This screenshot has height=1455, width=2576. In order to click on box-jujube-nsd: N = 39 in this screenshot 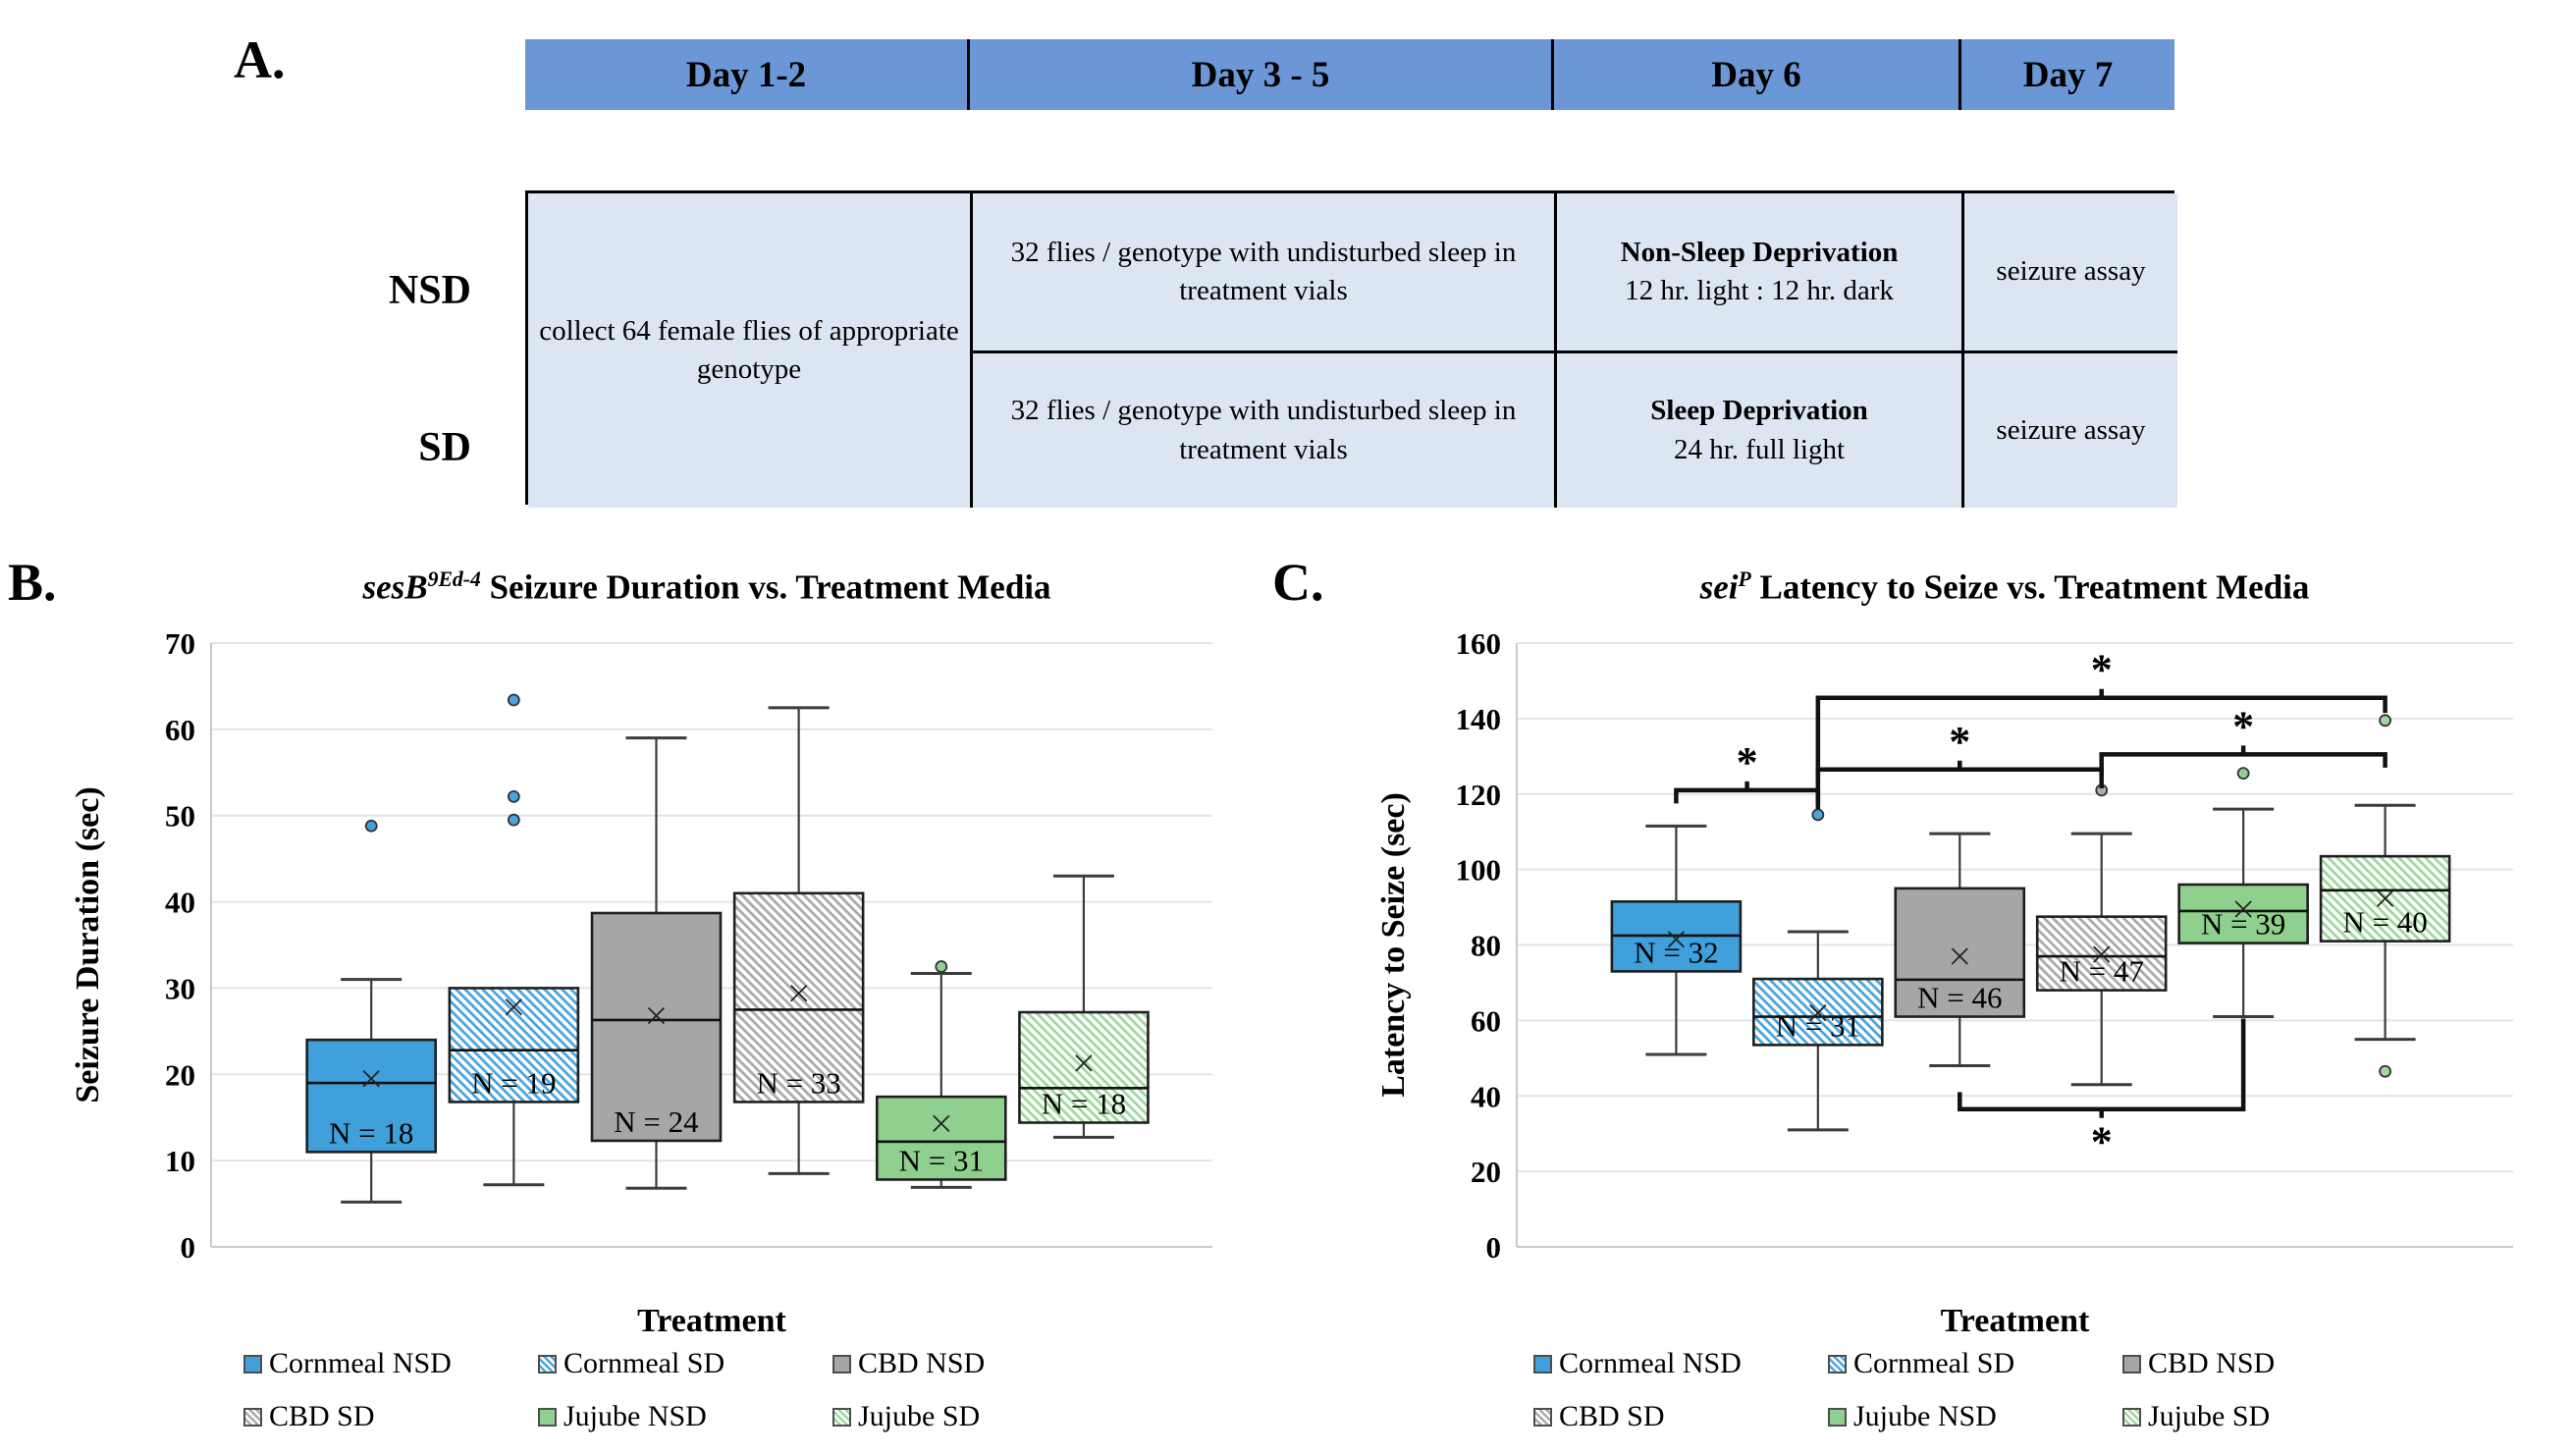, I will do `click(2243, 893)`.